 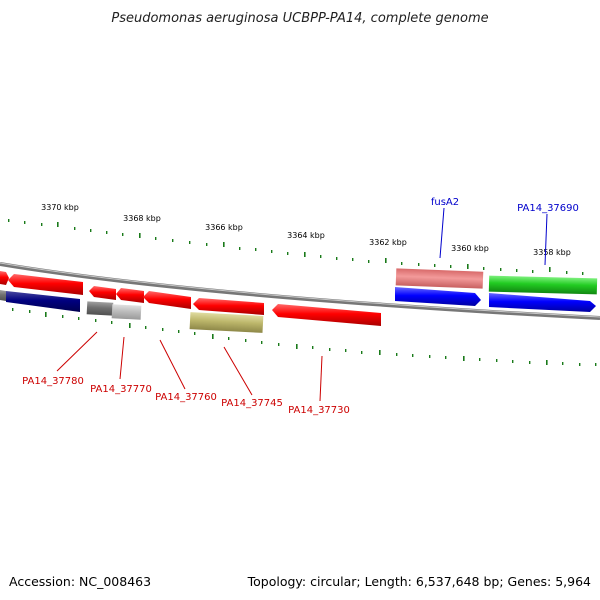 What do you see at coordinates (186, 397) in the screenshot?
I see `gene-label-PA14_37760: PA14_37760` at bounding box center [186, 397].